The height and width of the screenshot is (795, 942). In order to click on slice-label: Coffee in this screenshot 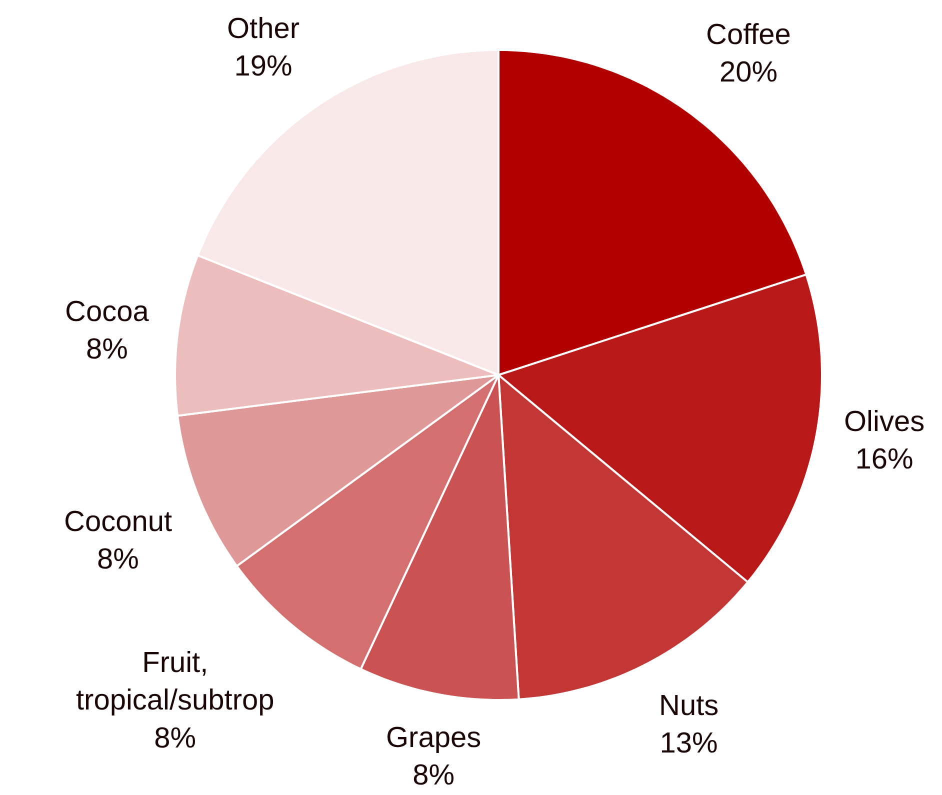, I will do `click(748, 35)`.